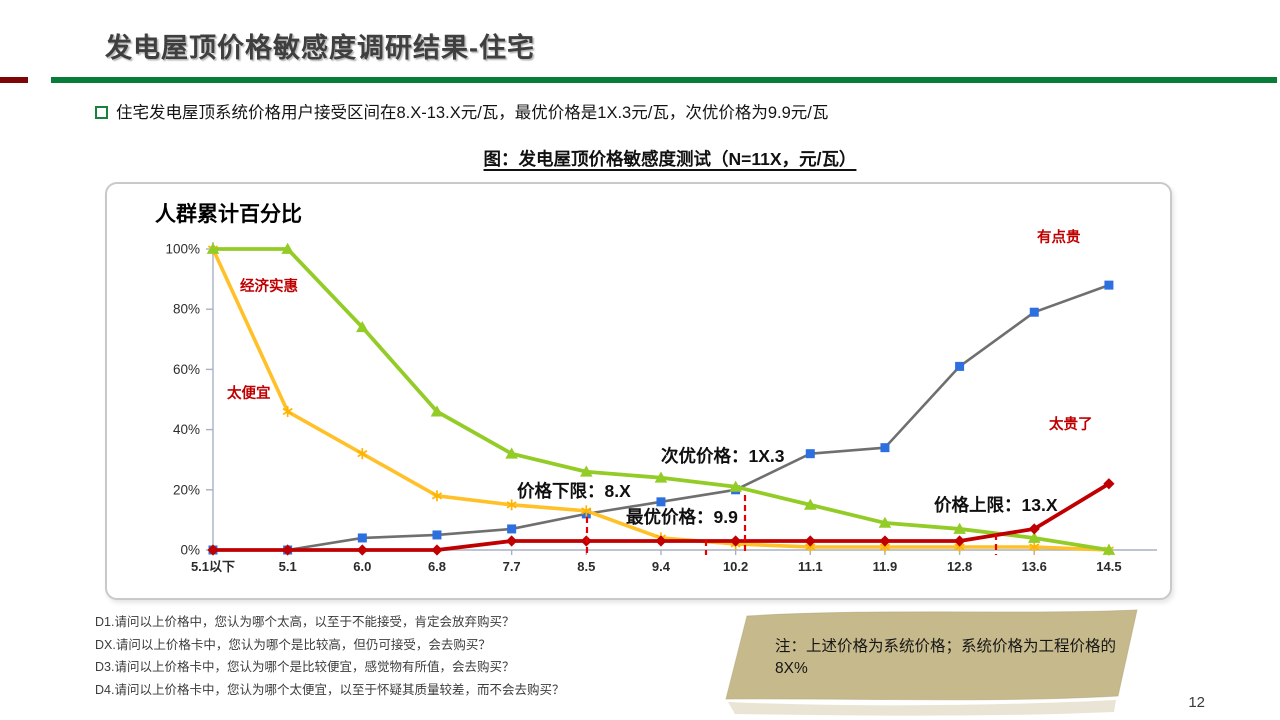 The width and height of the screenshot is (1280, 720). I want to click on page-number: 12, so click(1196, 702).